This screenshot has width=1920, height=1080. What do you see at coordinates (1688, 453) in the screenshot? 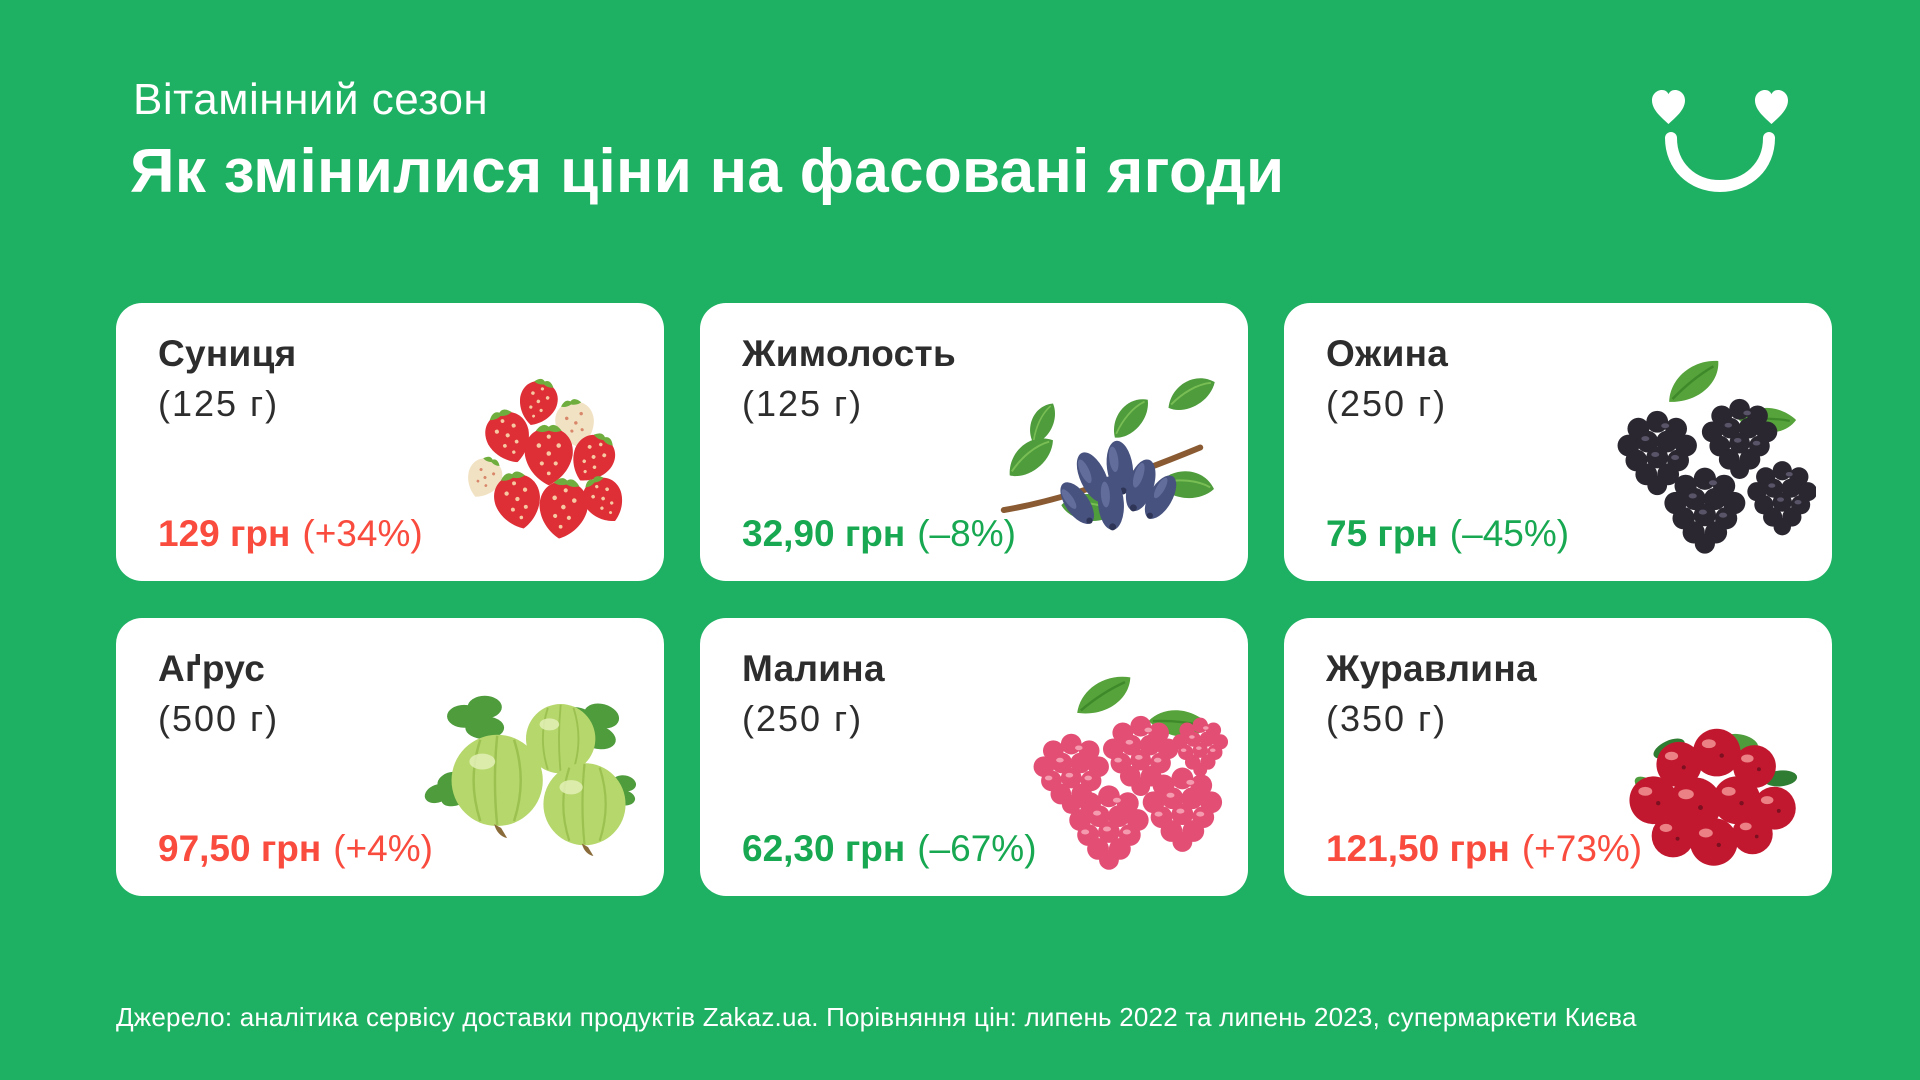
I see `blackberry-image` at bounding box center [1688, 453].